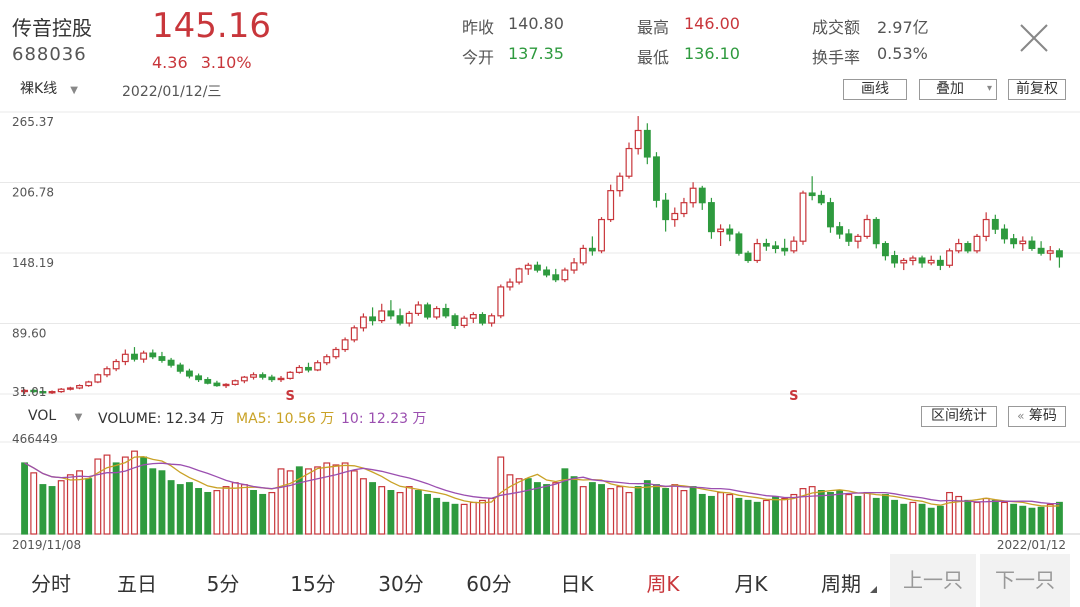 This screenshot has width=1080, height=607. I want to click on tab-5min: 5分, so click(223, 584).